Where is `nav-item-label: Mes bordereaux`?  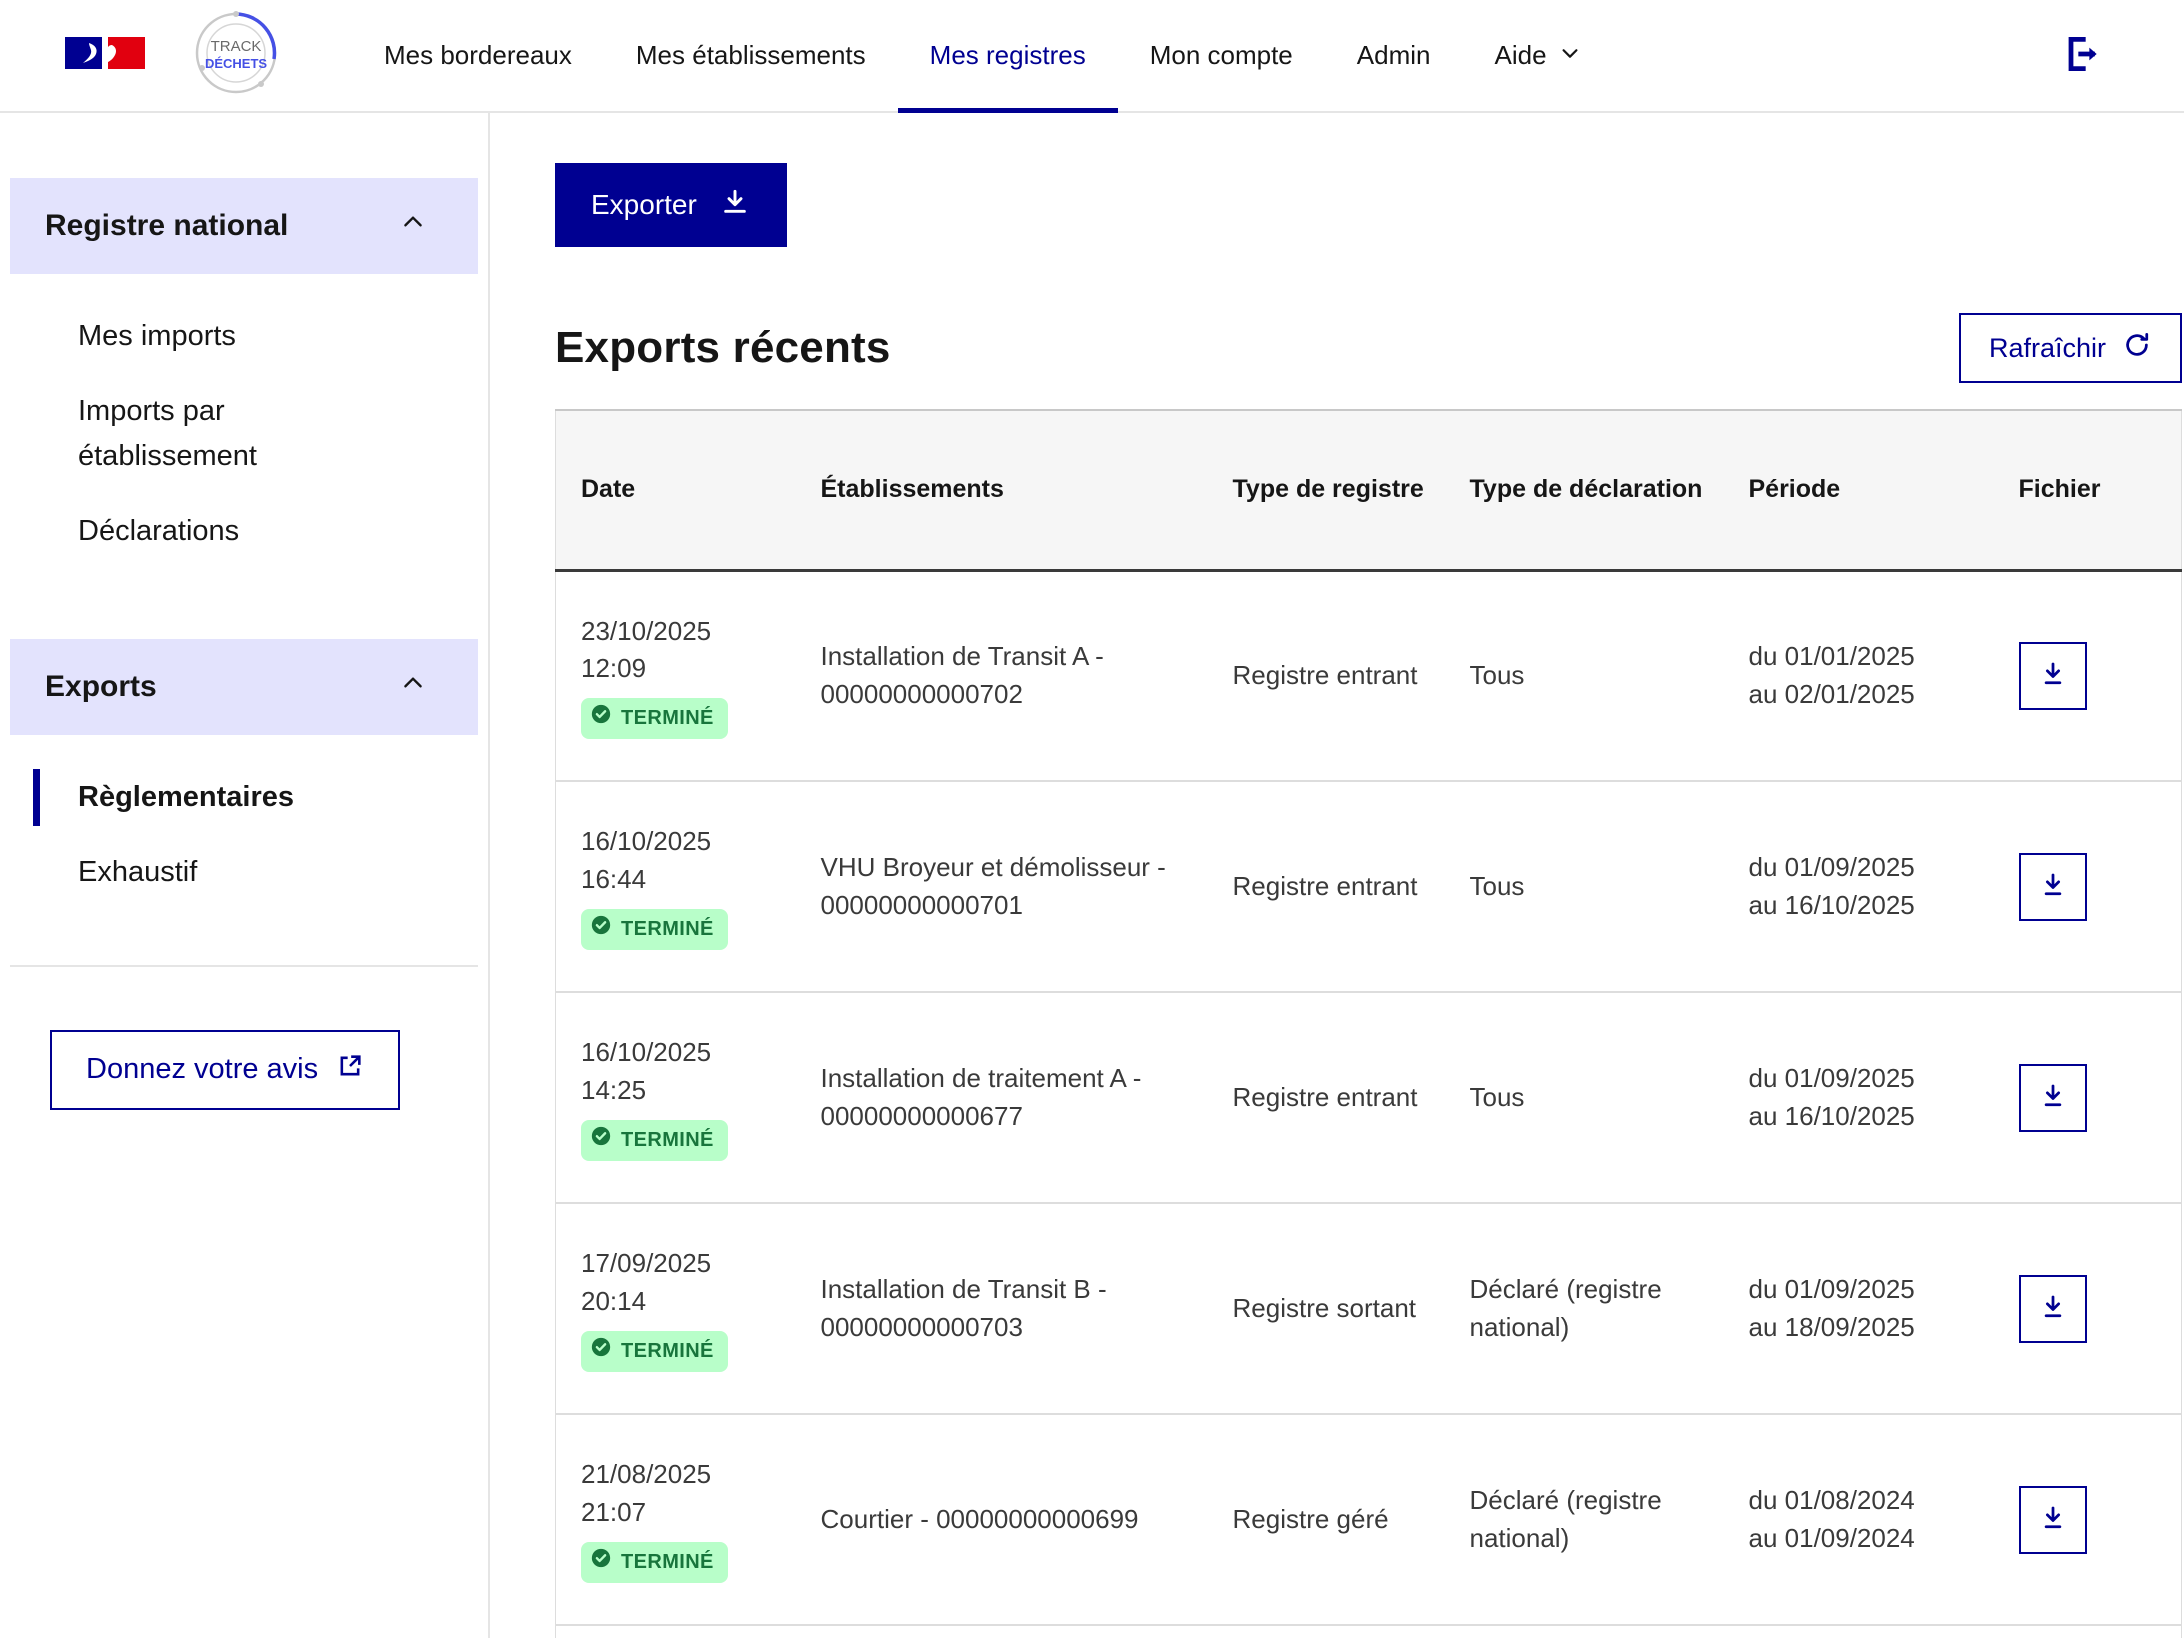 nav-item-label: Mes bordereaux is located at coordinates (478, 55).